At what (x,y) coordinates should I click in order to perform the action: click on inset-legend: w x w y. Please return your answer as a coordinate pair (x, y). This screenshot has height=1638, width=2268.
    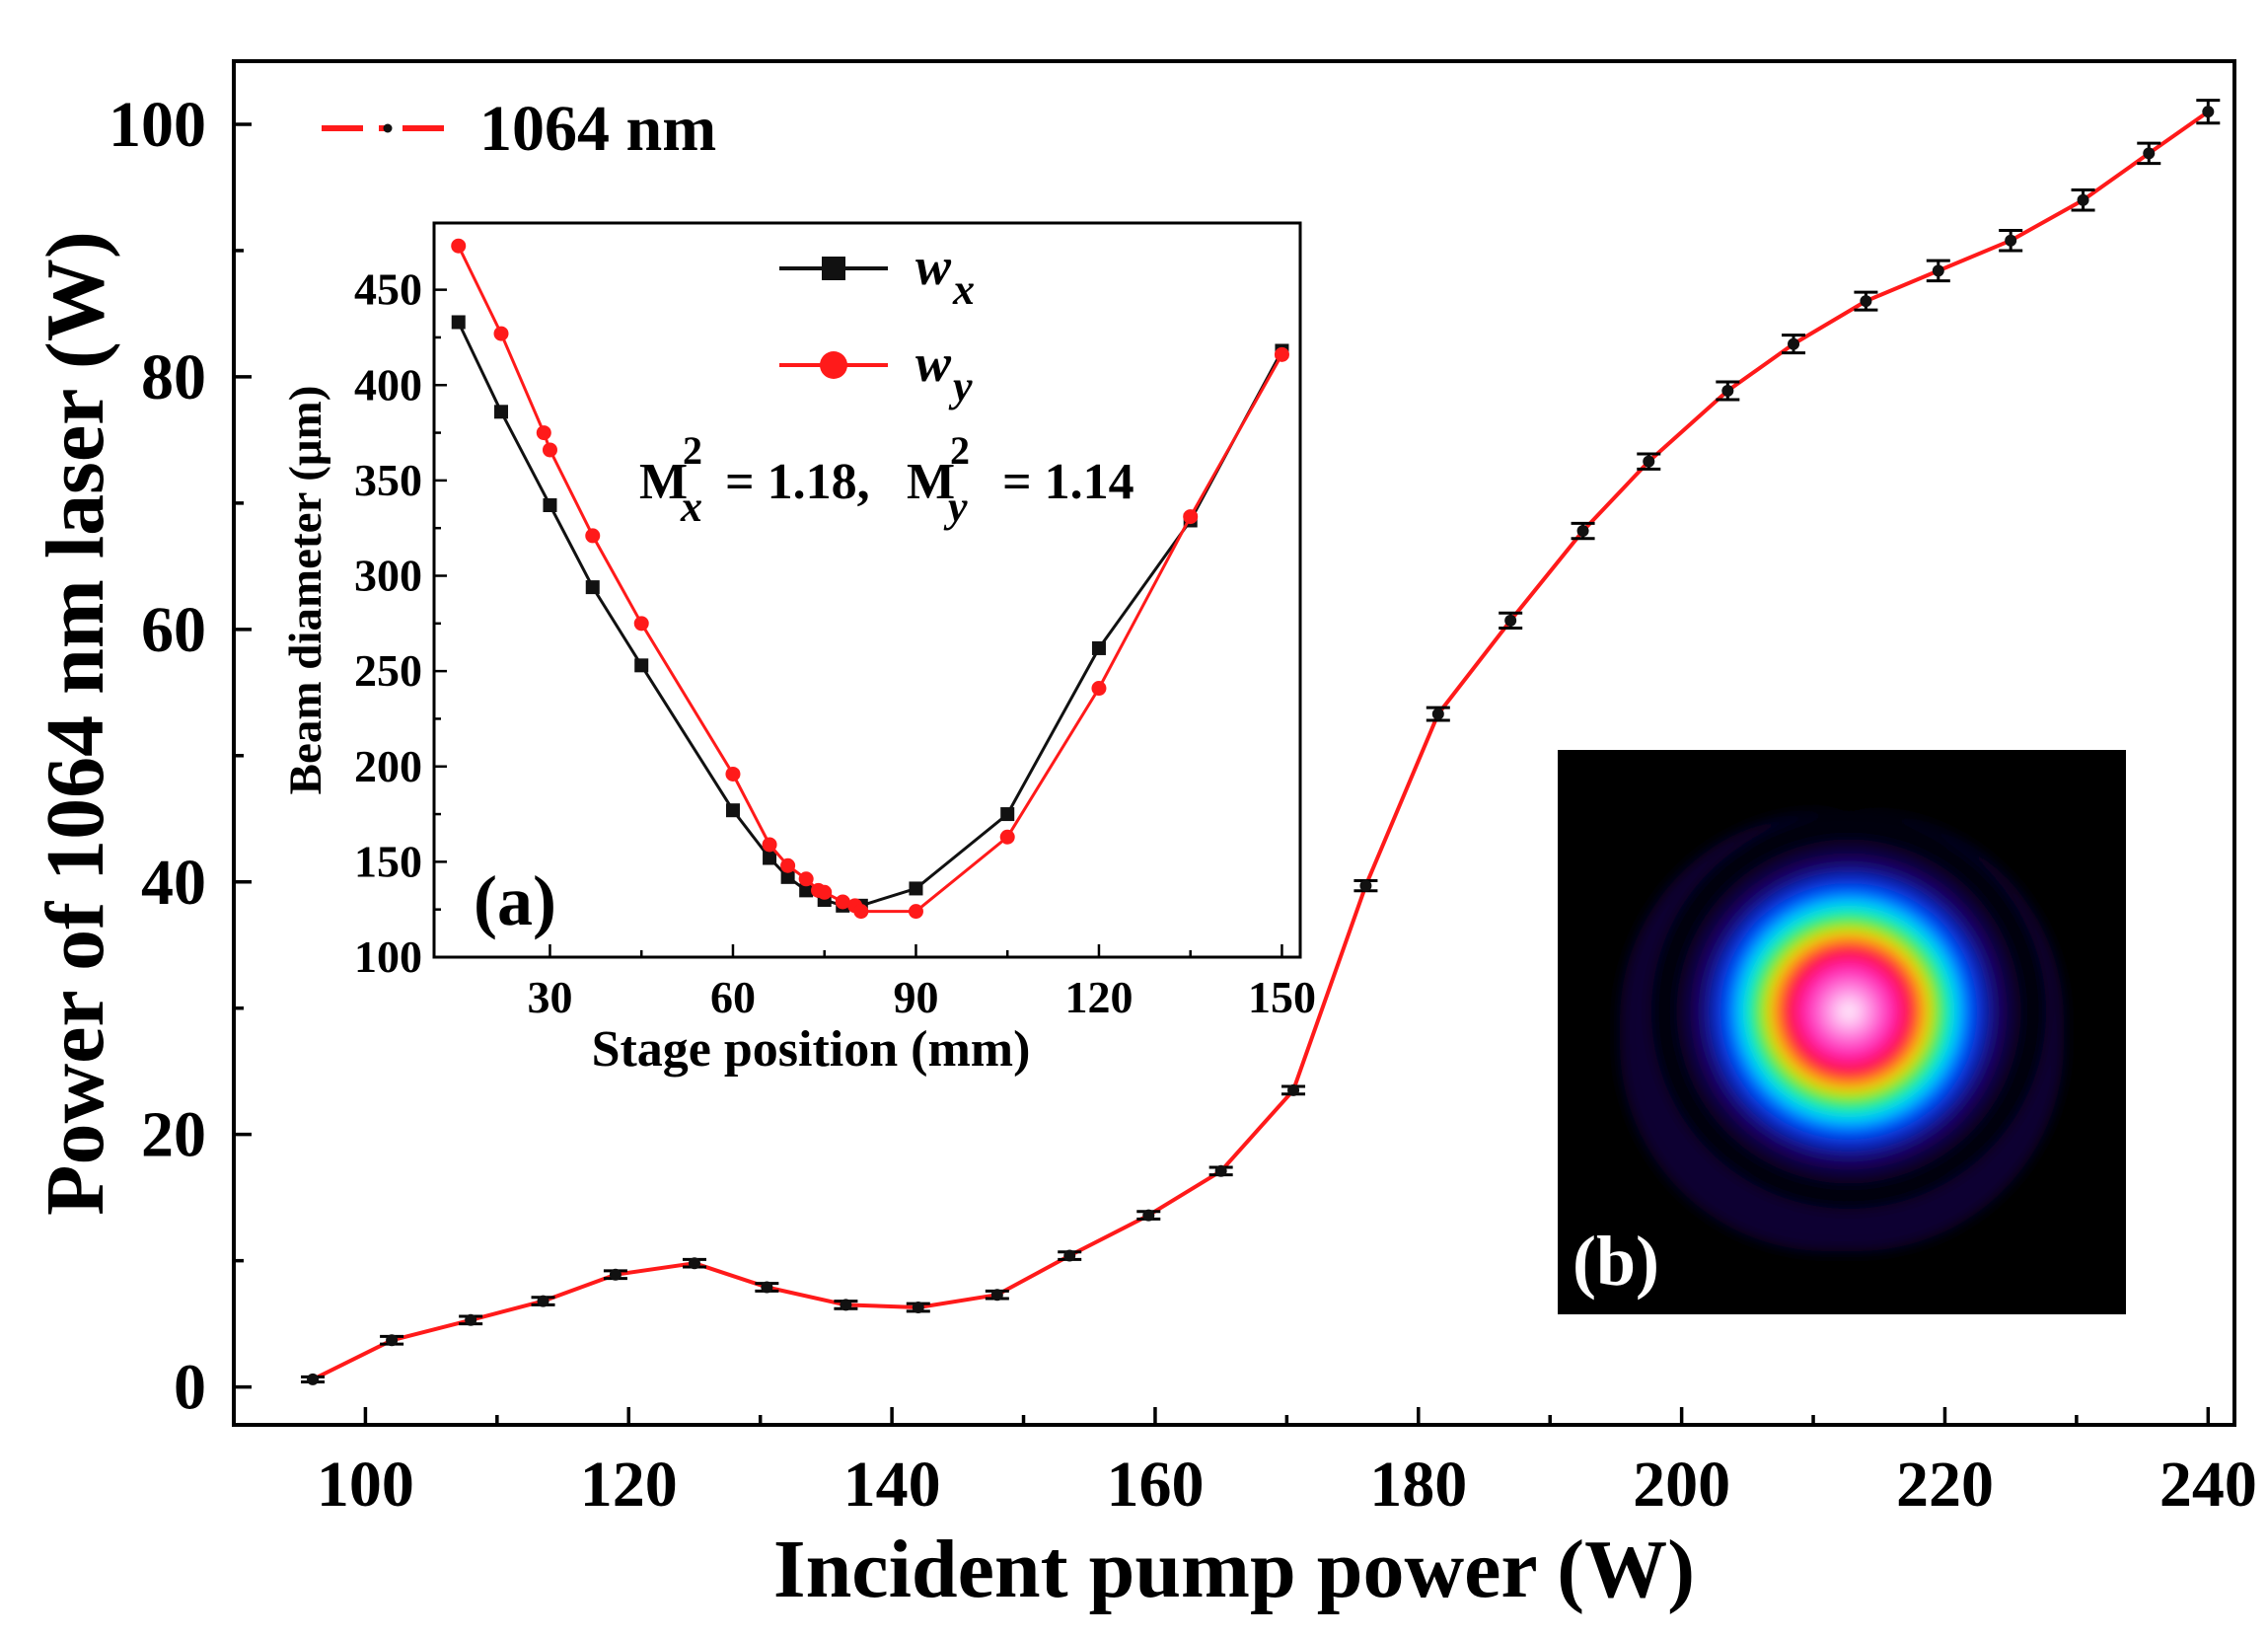
    Looking at the image, I should click on (877, 323).